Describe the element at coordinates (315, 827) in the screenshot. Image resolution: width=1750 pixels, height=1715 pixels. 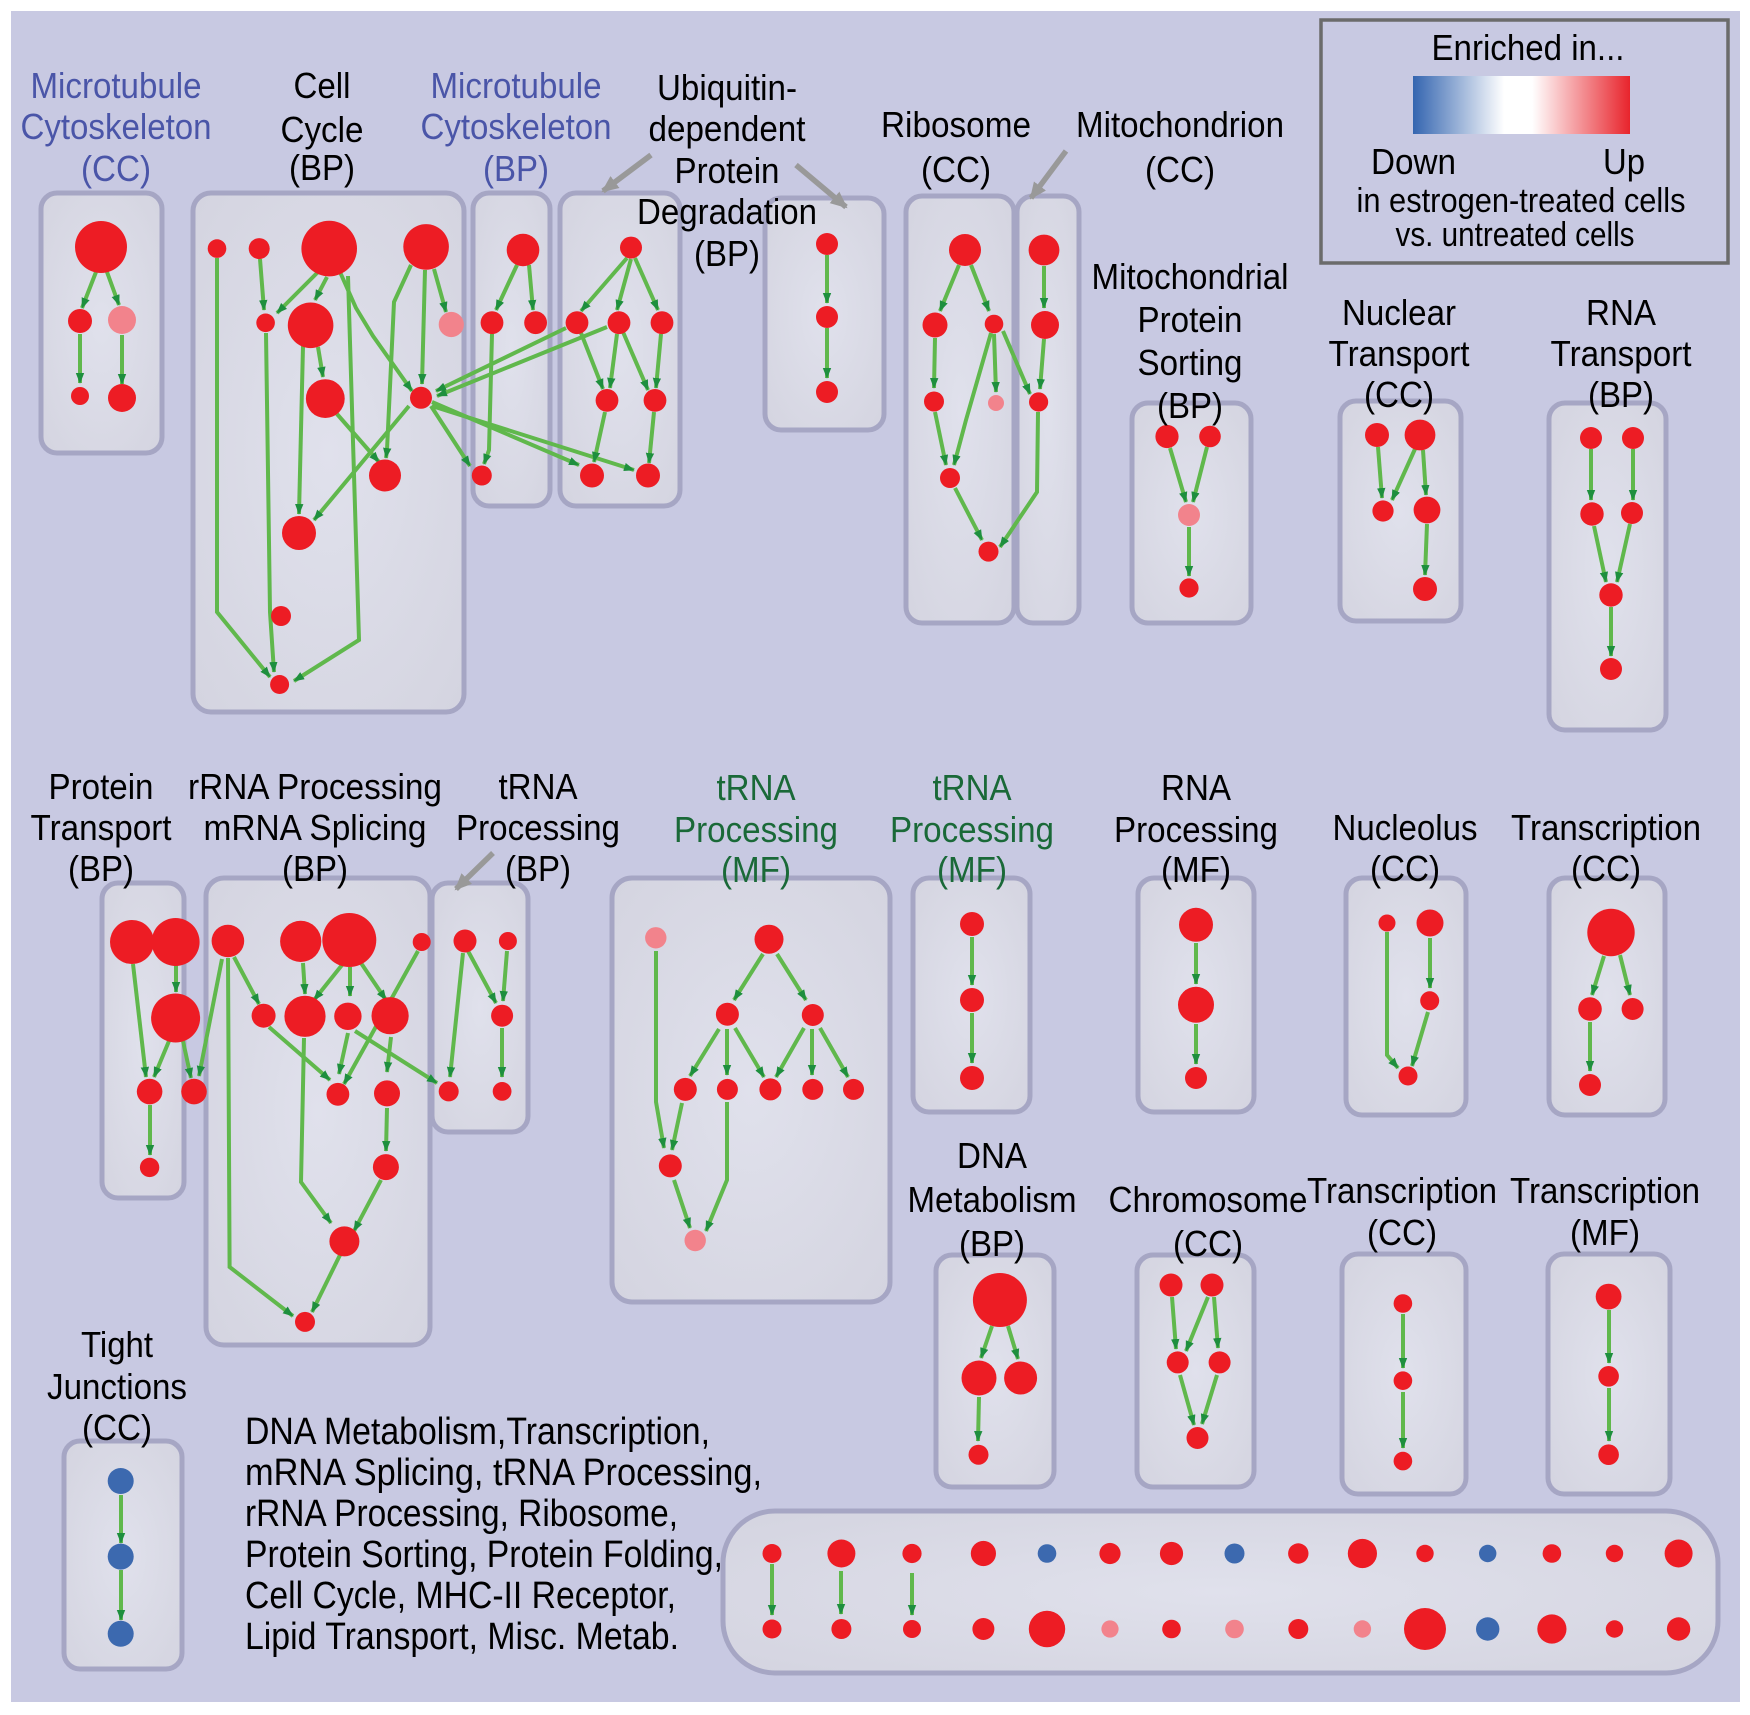
I see `svg-text: mRNA Splicing` at that location.